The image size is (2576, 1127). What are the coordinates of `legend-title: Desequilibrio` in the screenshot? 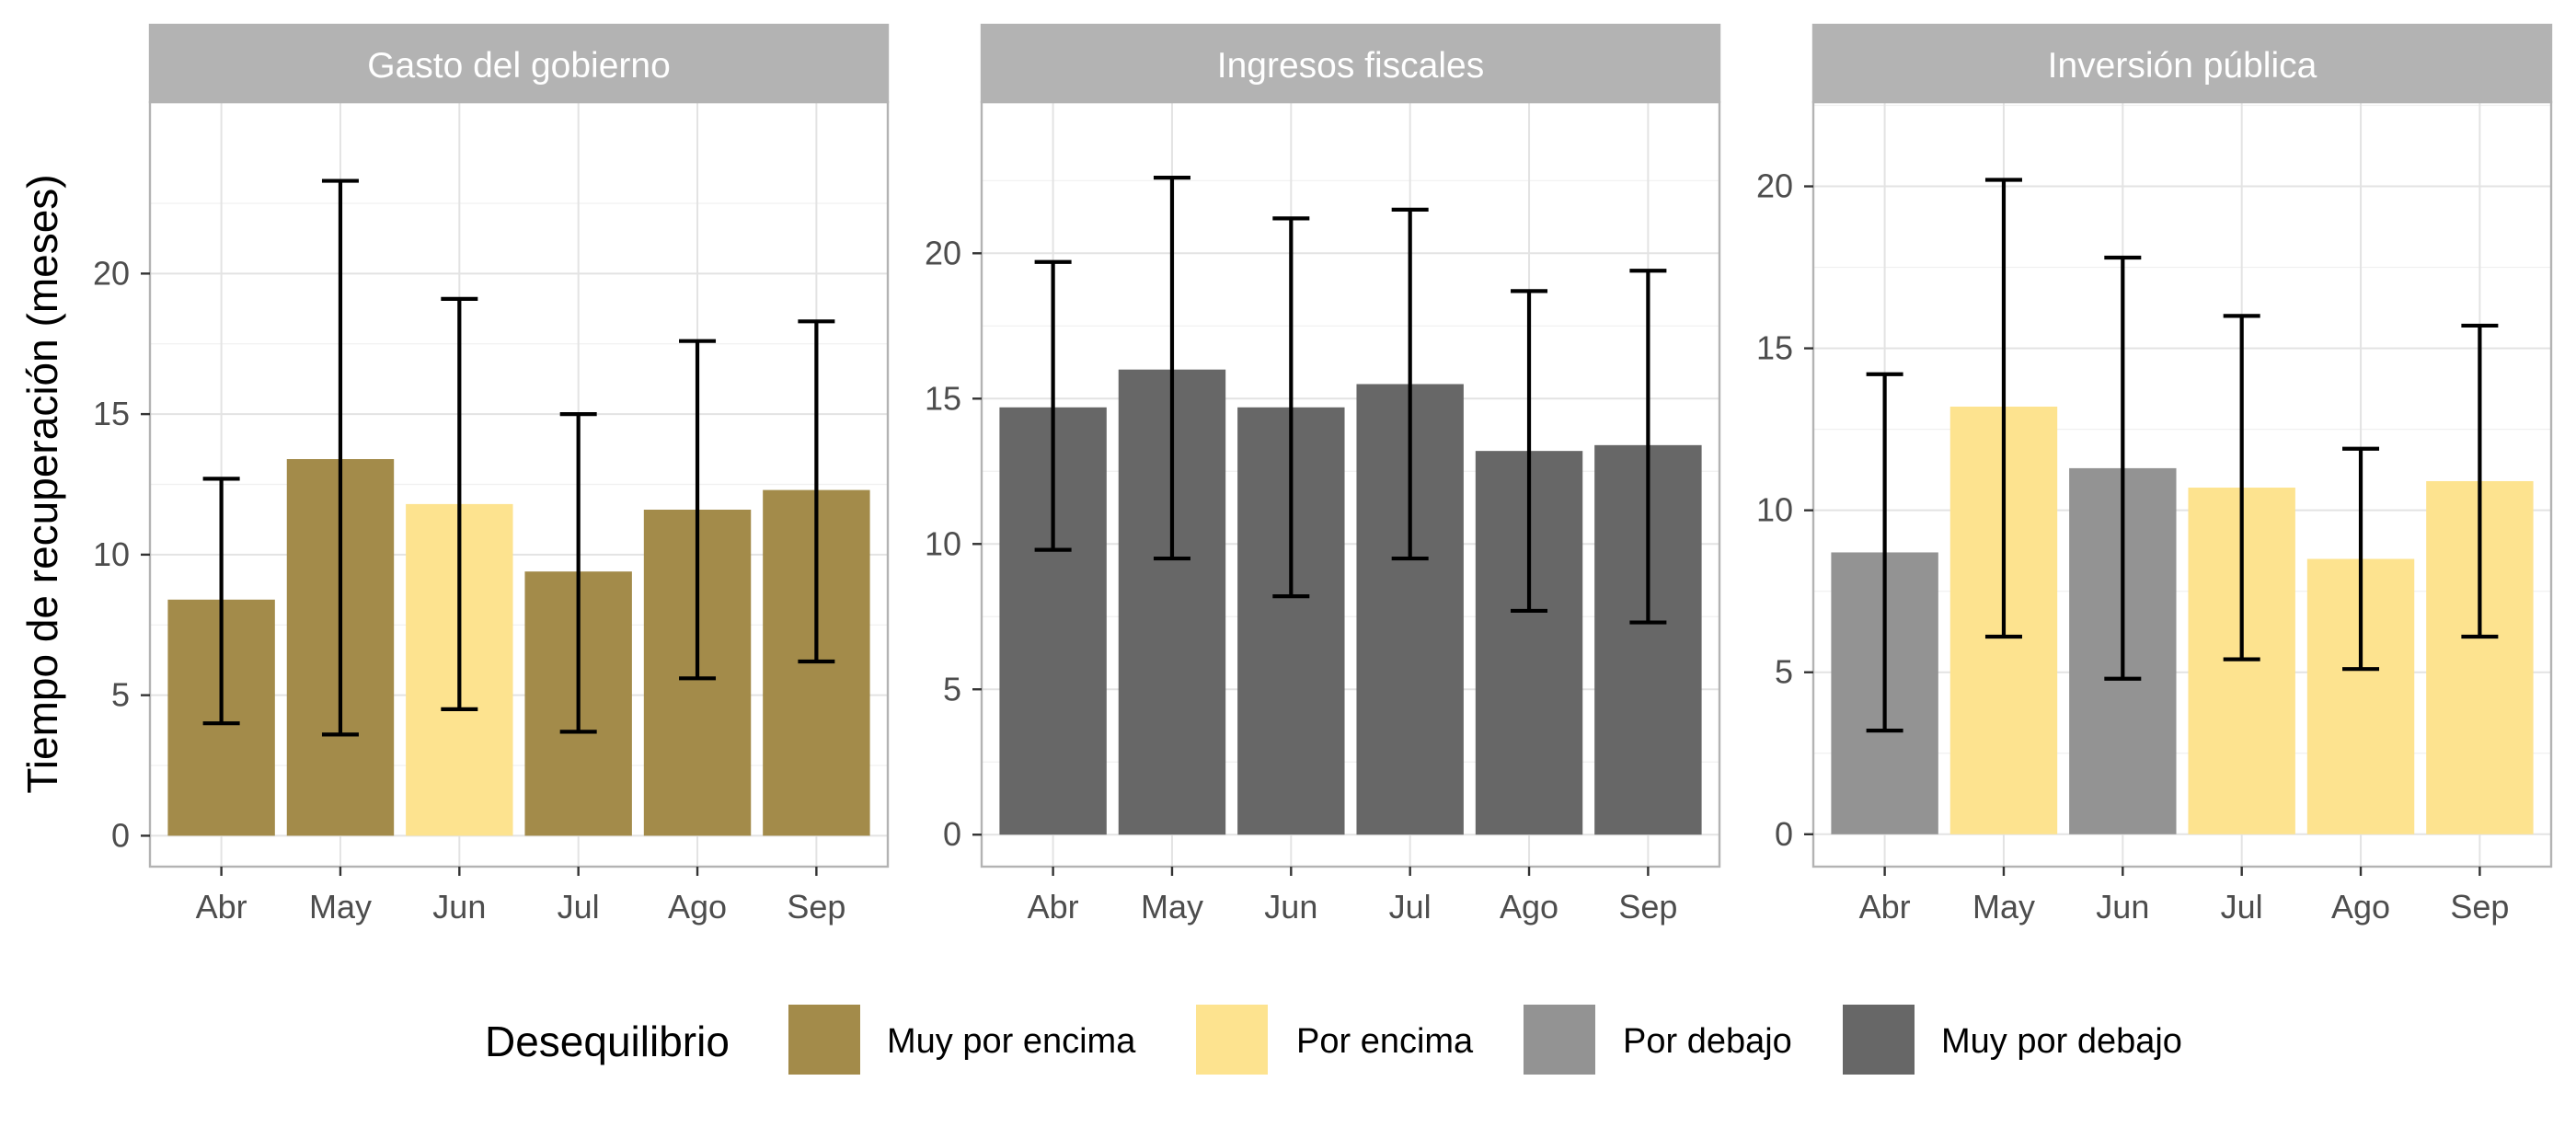 It's located at (607, 1041).